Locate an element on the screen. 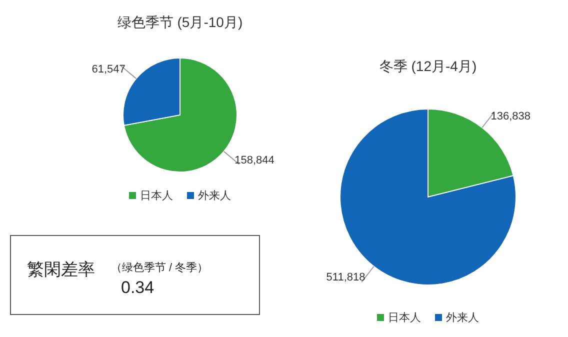 The width and height of the screenshot is (568, 337). chart-title: 冬季 (12月-4月) is located at coordinates (428, 67).